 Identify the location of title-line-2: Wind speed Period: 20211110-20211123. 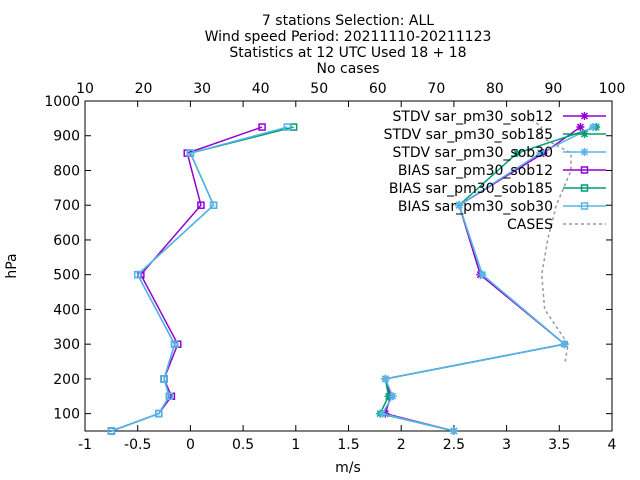
(348, 37).